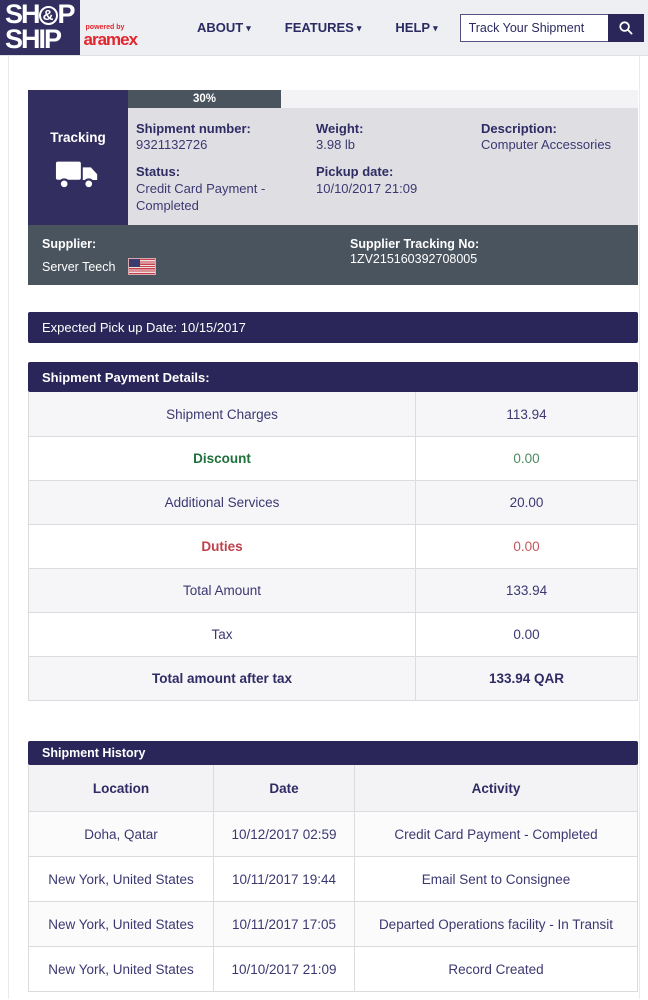 This screenshot has height=1000, width=648. What do you see at coordinates (189, 255) in the screenshot?
I see `supplier-field: Supplier: Server Teech` at bounding box center [189, 255].